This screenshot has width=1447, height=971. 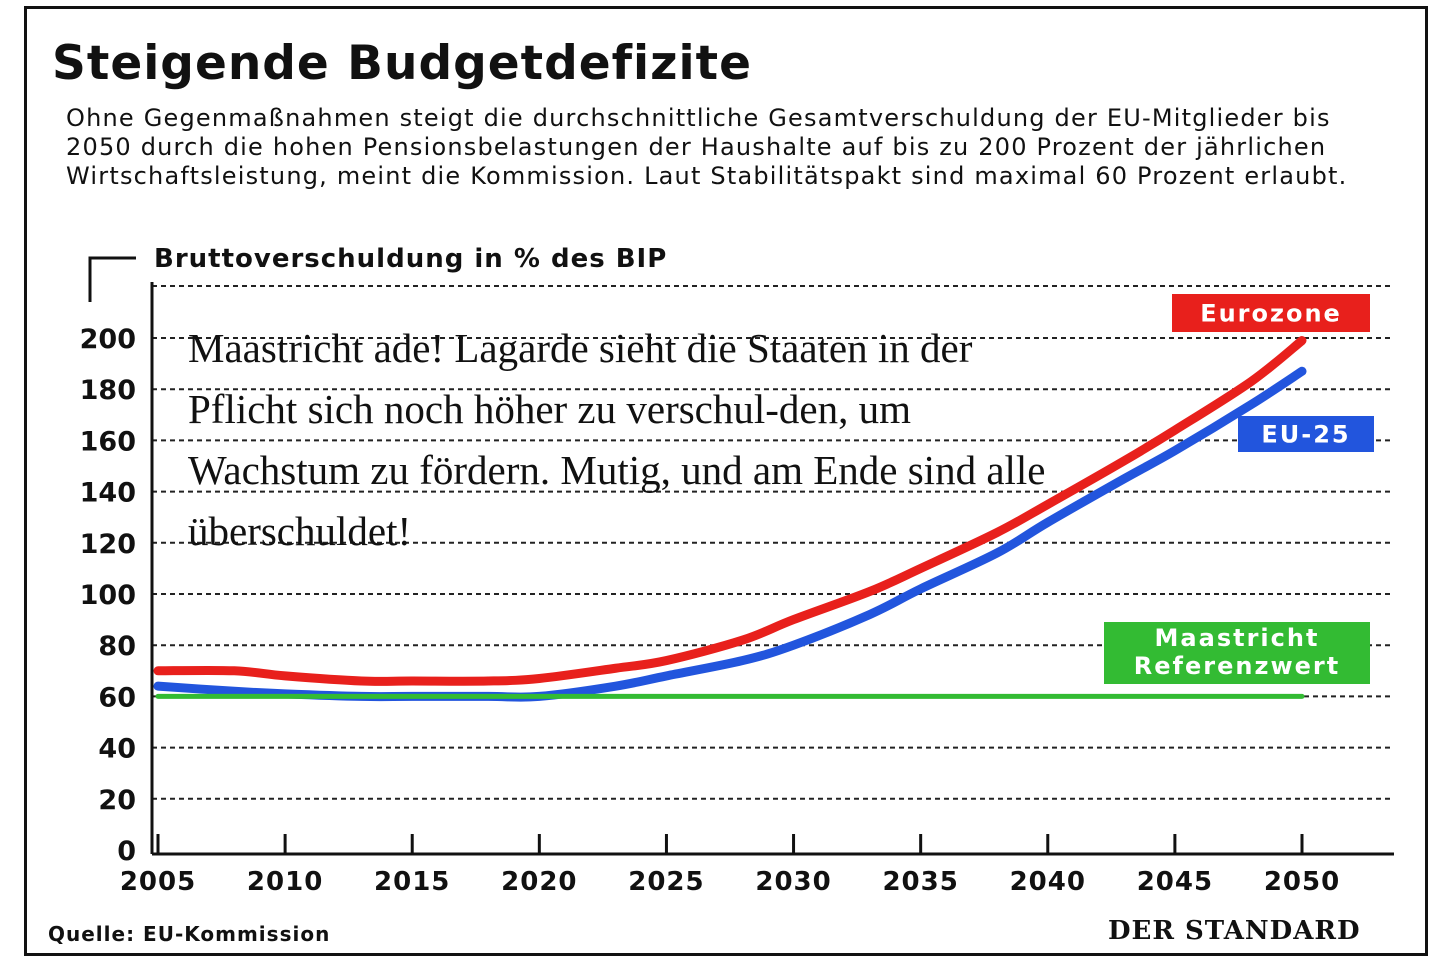 What do you see at coordinates (117, 646) in the screenshot?
I see `y-tick-label: 80` at bounding box center [117, 646].